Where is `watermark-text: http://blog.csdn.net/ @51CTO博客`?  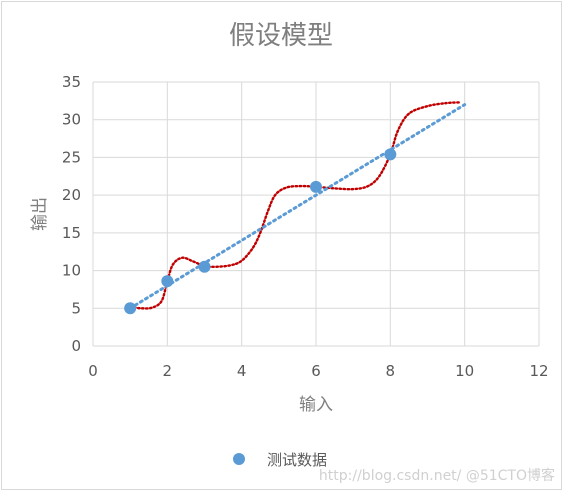 watermark-text: http://blog.csdn.net/ @51CTO博客 is located at coordinates (437, 475).